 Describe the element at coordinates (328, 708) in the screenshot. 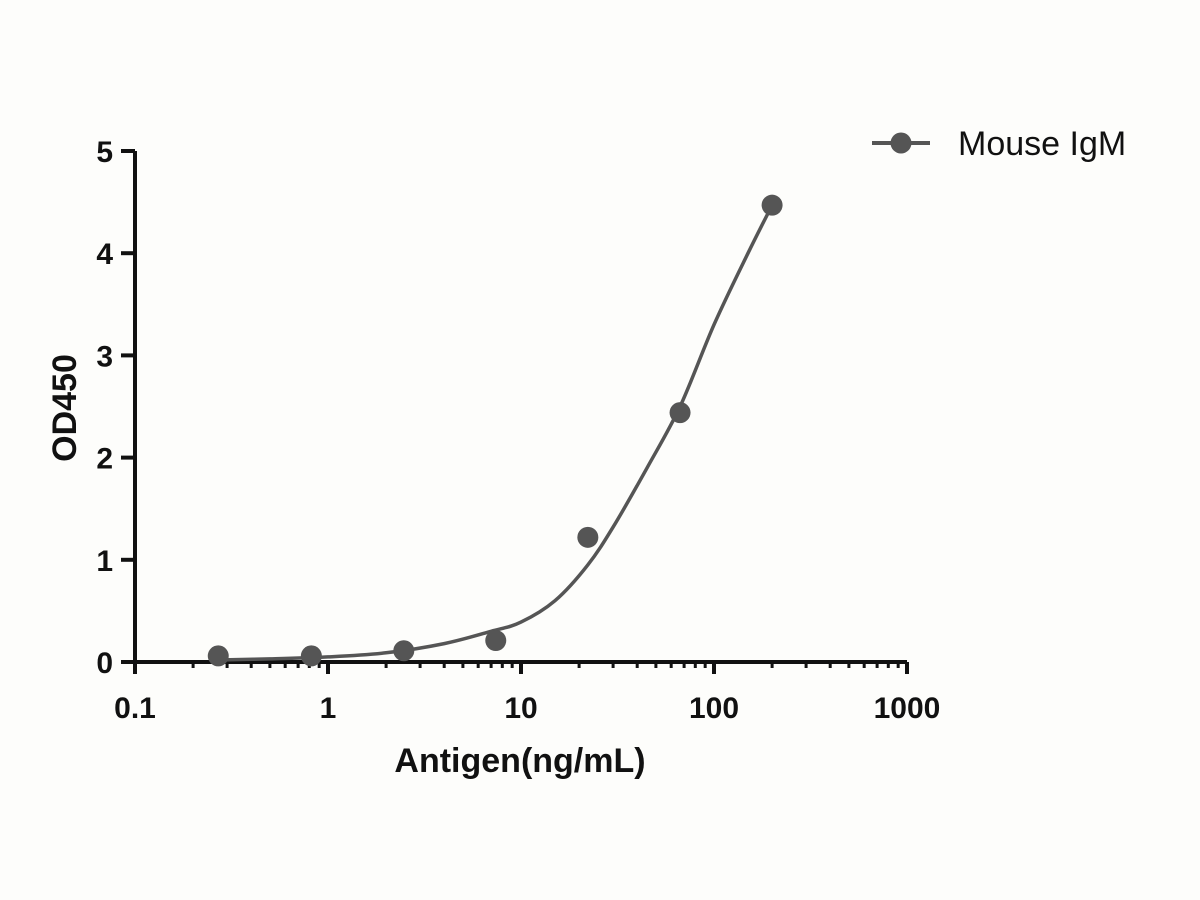

I see `x-tick-label: 1` at that location.